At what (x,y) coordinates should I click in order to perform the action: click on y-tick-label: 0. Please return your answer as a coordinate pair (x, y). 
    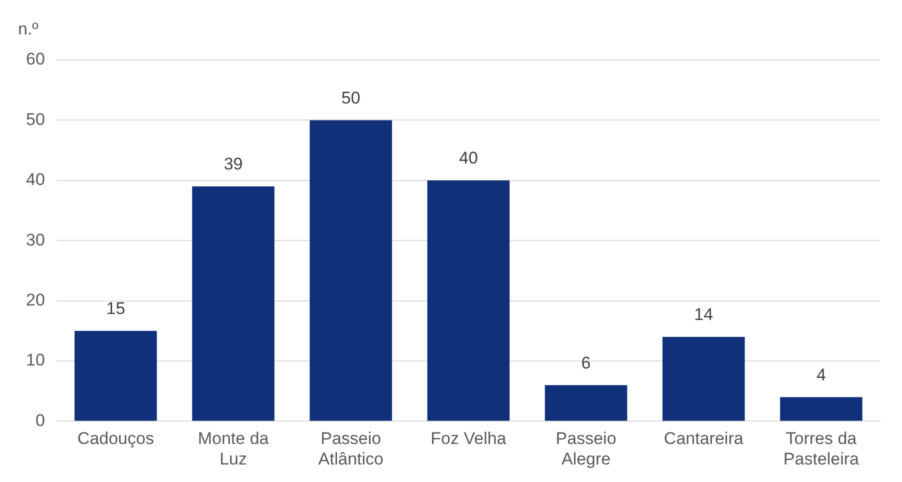
    Looking at the image, I should click on (40, 420).